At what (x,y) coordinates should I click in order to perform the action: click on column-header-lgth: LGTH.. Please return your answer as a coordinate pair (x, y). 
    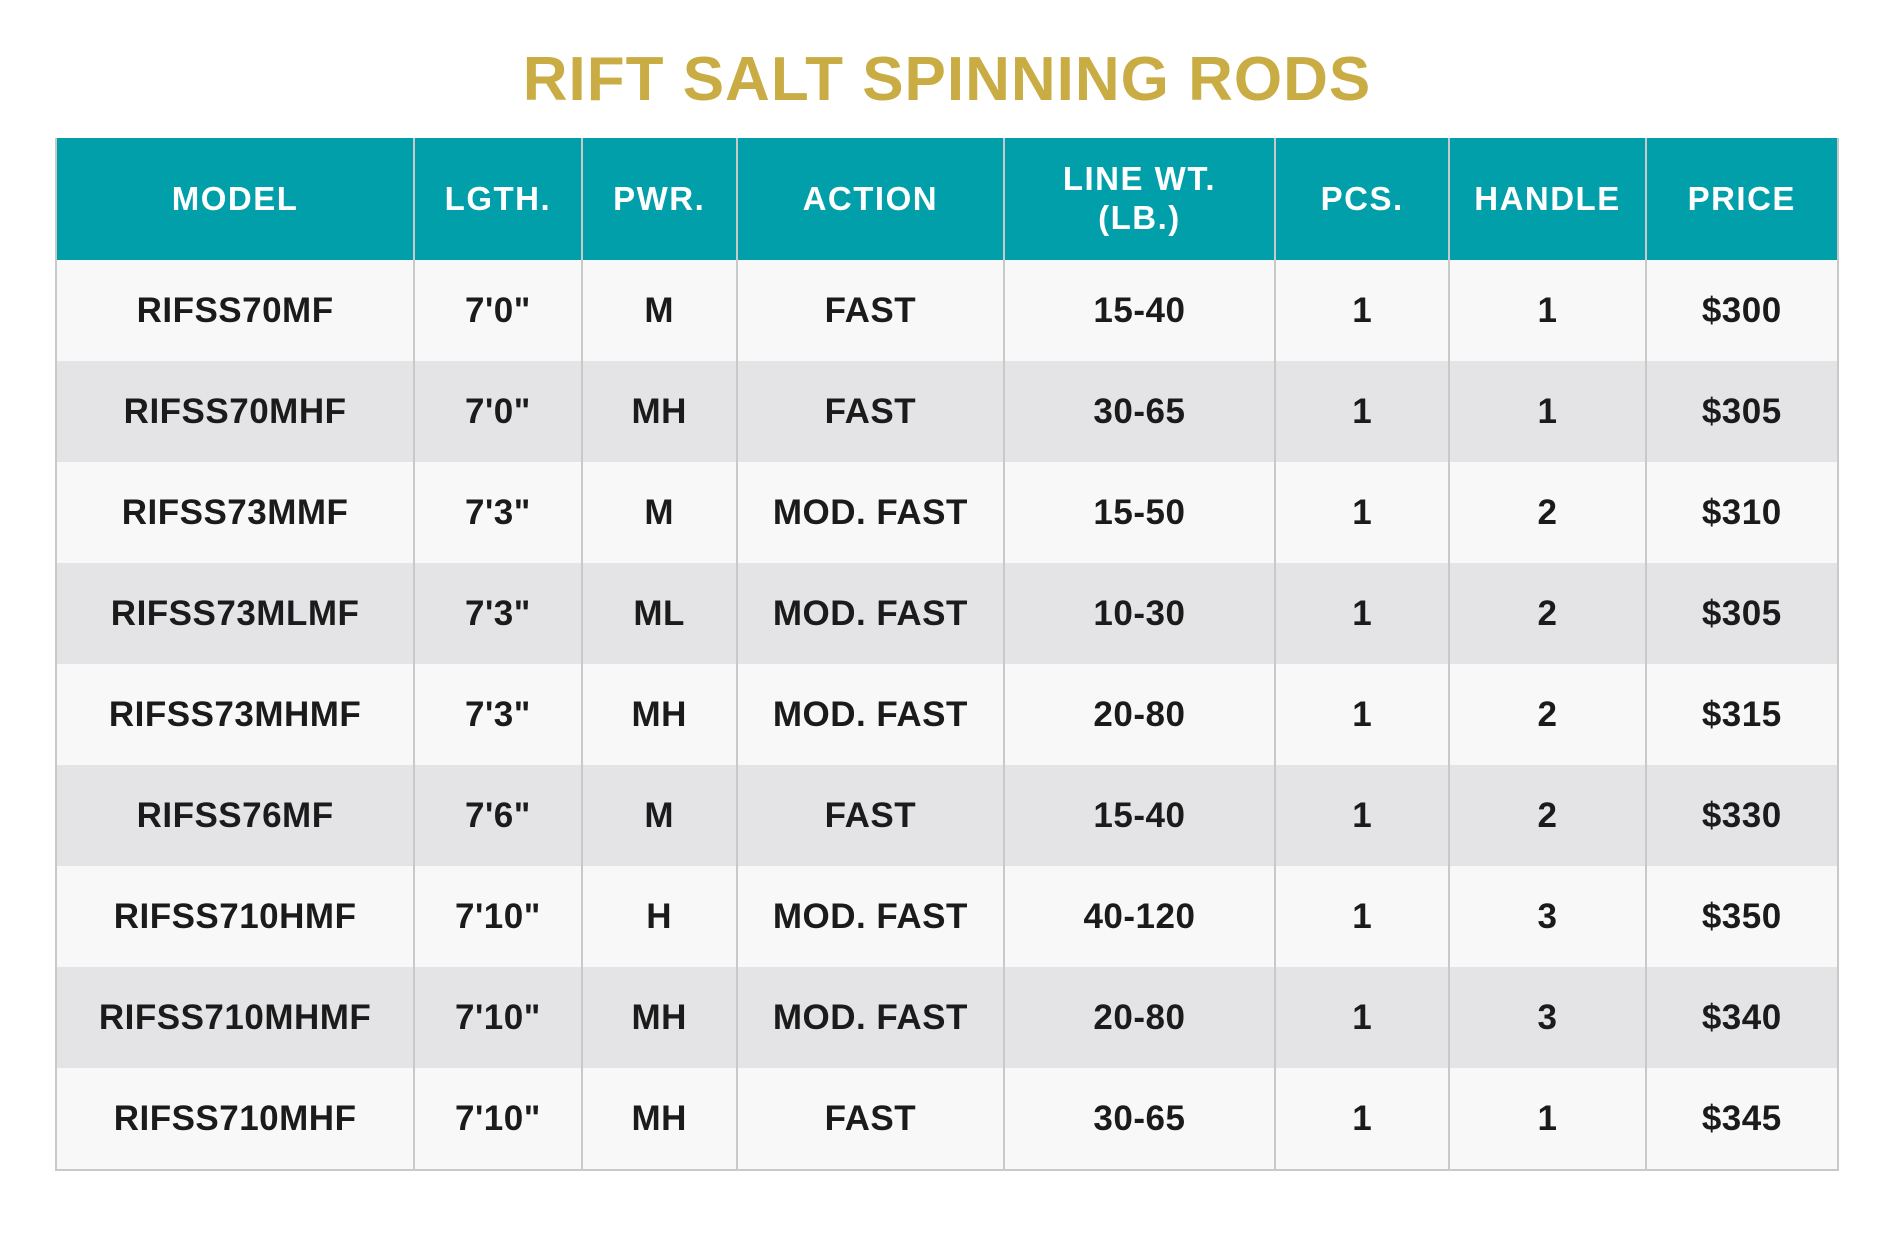
    Looking at the image, I should click on (497, 199).